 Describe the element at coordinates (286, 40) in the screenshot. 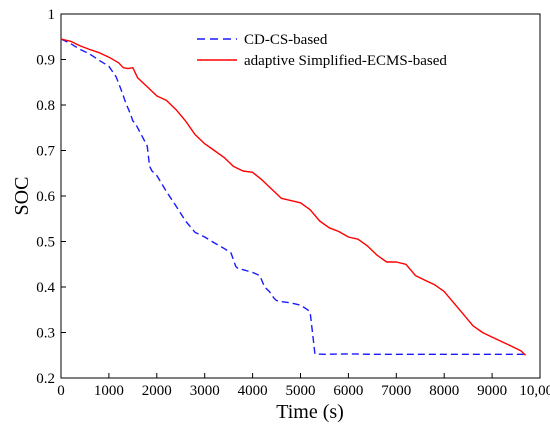

I see `legend-label-cd-cs: CD-CS-based` at that location.